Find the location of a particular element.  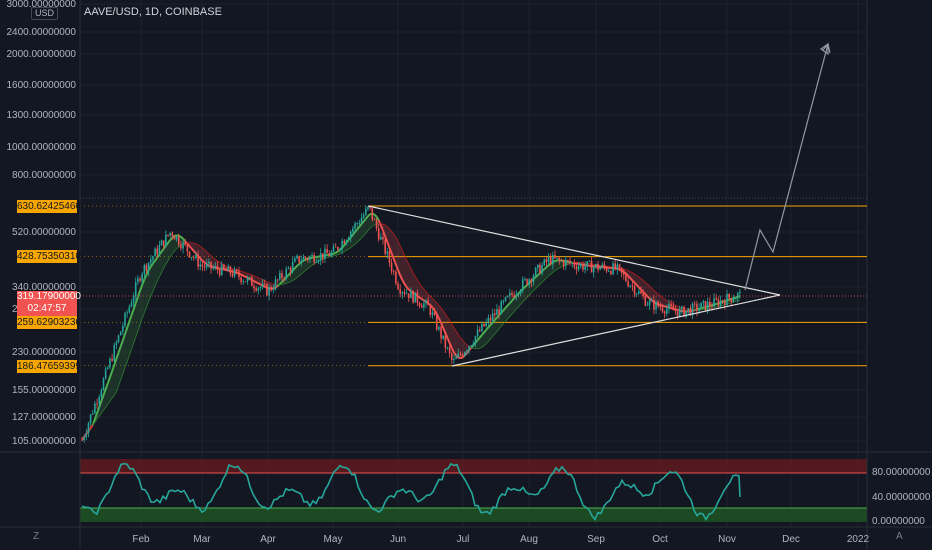

oversold-band is located at coordinates (473, 515).